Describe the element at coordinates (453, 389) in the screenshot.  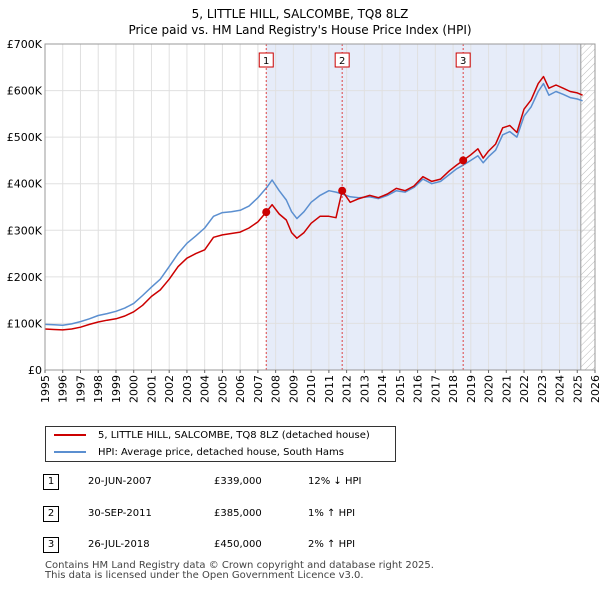
I see `x-tick-label: 2018` at that location.